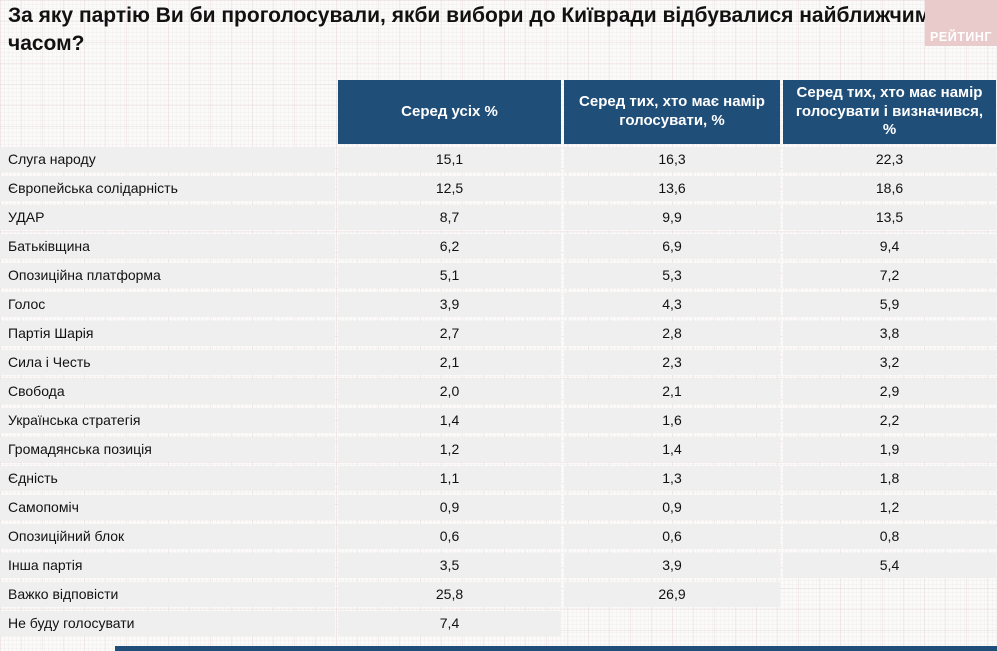 This screenshot has height=651, width=997. I want to click on value-cell: 12,5, so click(449, 188).